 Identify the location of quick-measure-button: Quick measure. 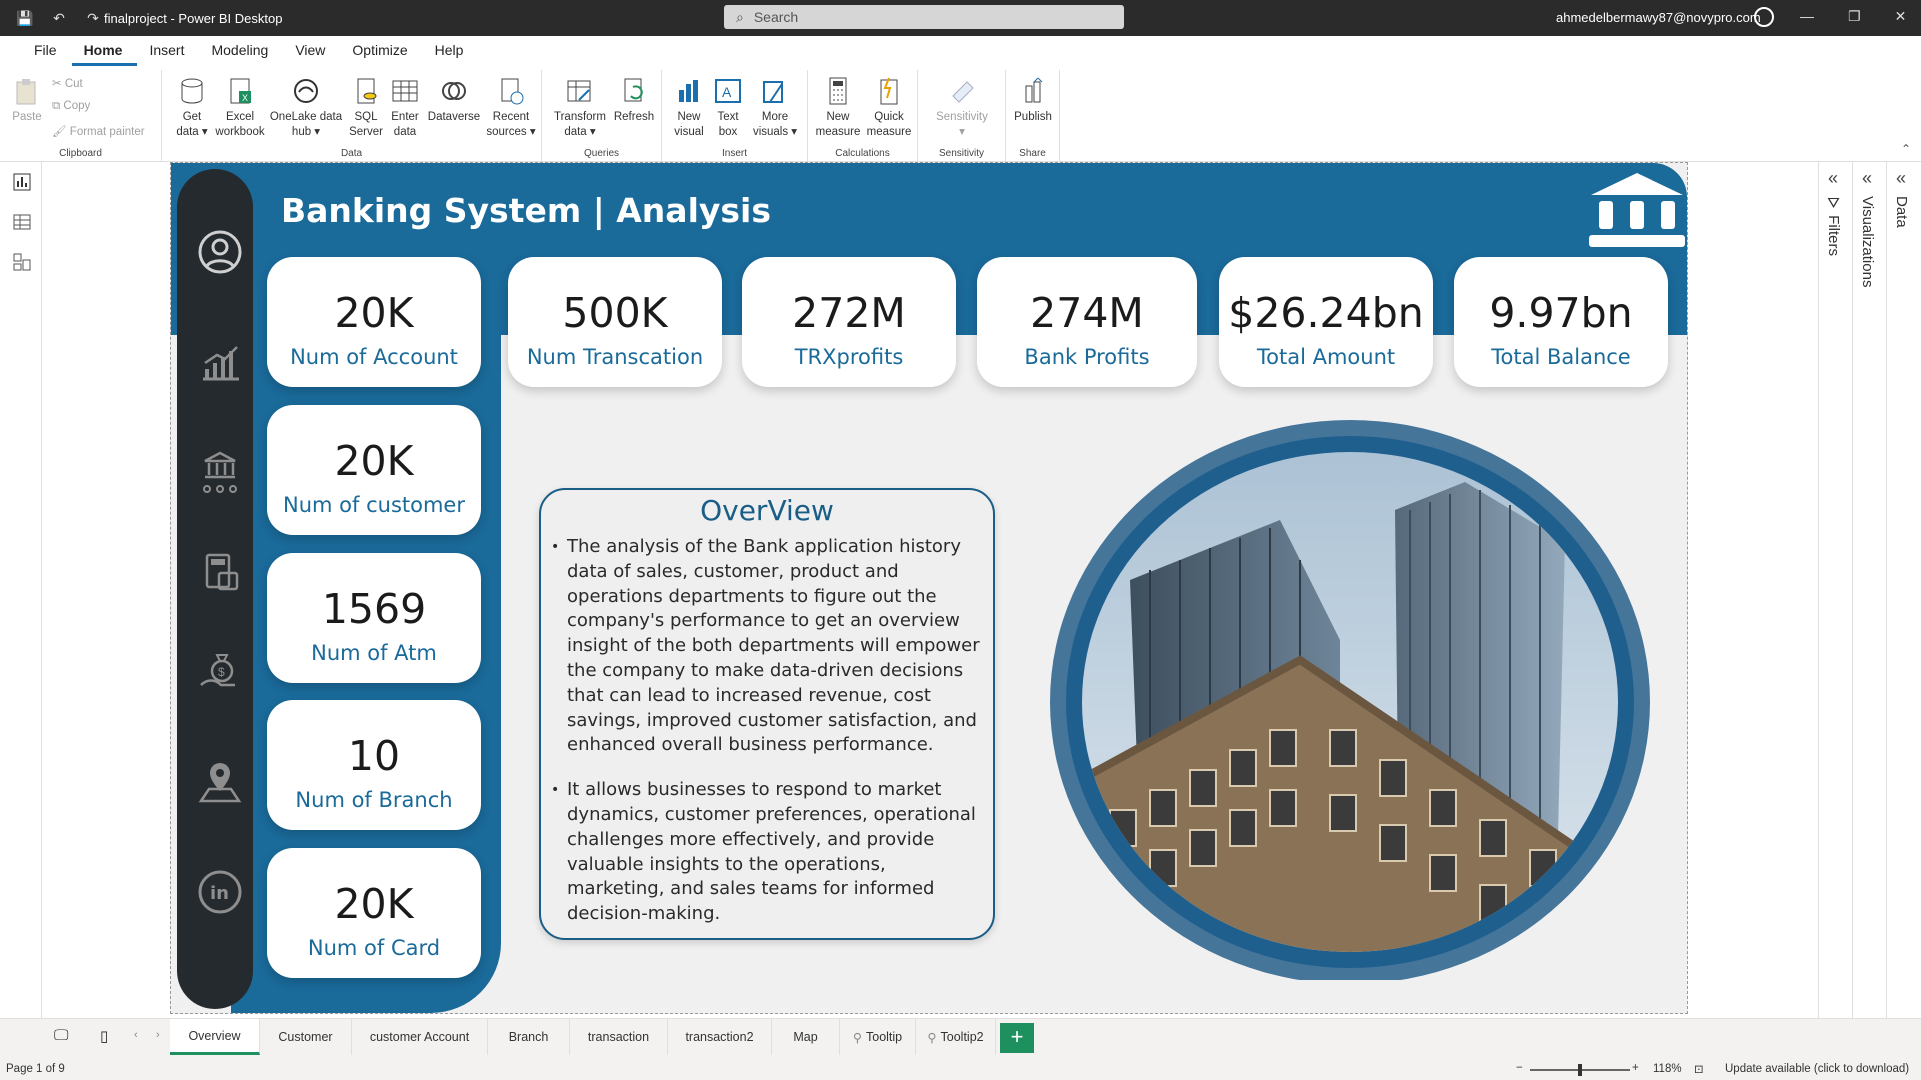
(889, 108).